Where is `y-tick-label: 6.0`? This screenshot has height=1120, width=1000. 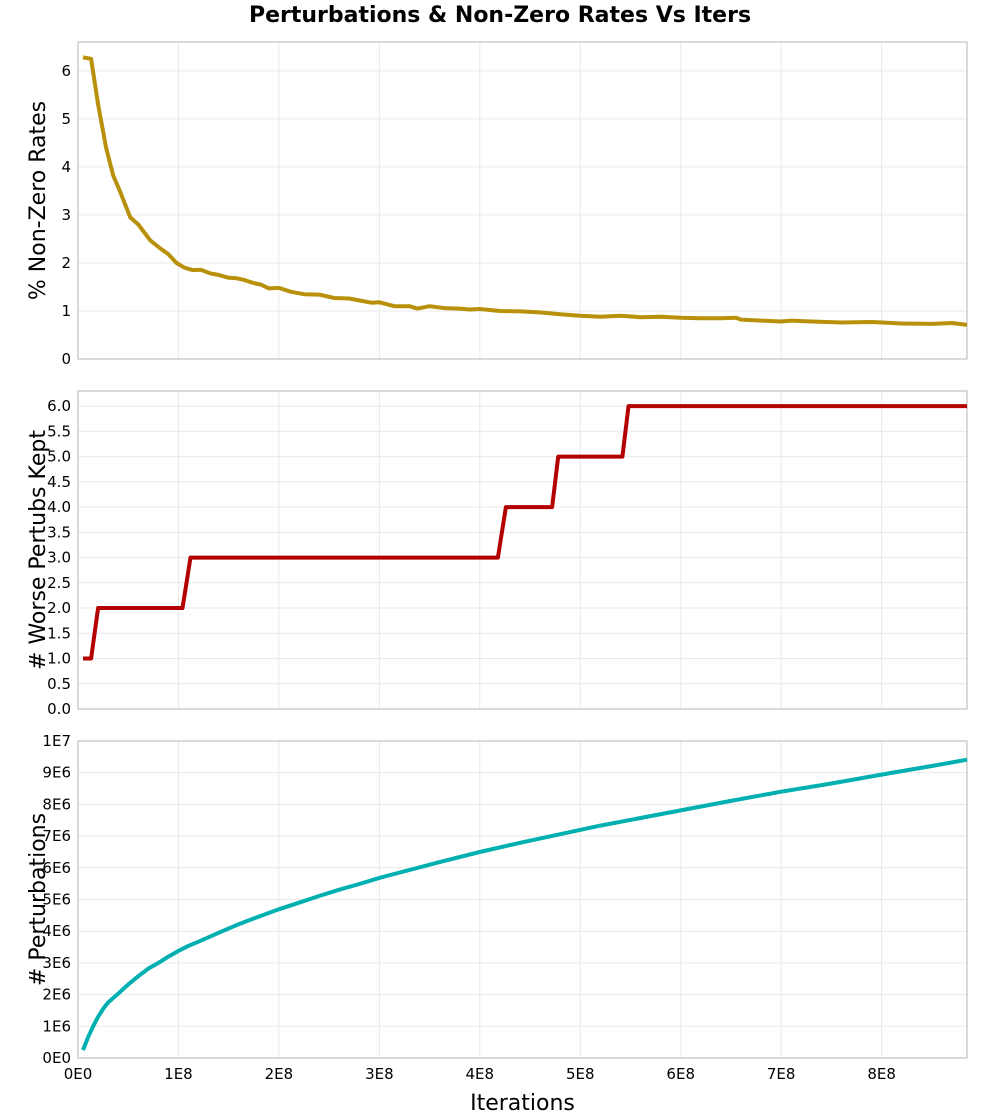 y-tick-label: 6.0 is located at coordinates (59, 406).